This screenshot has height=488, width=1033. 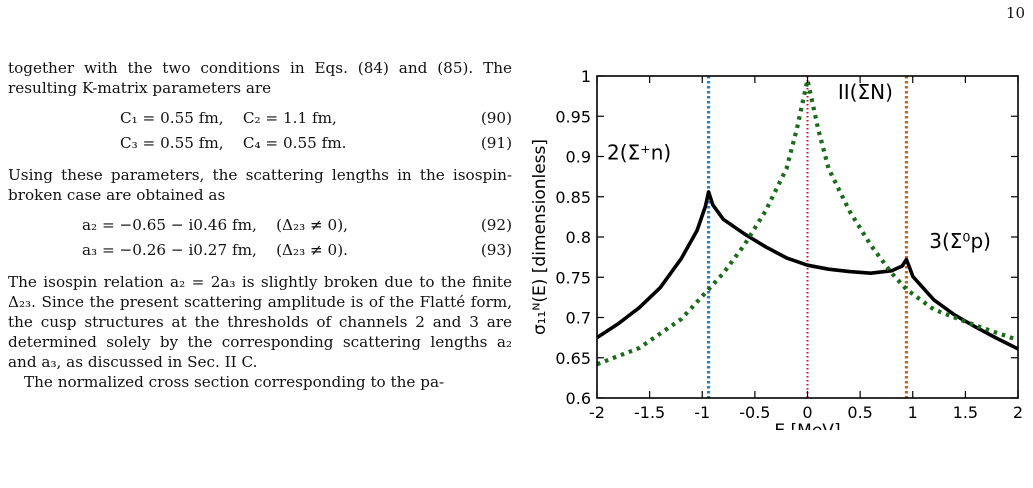 What do you see at coordinates (573, 277) in the screenshot?
I see `y-tick-label: 0.75` at bounding box center [573, 277].